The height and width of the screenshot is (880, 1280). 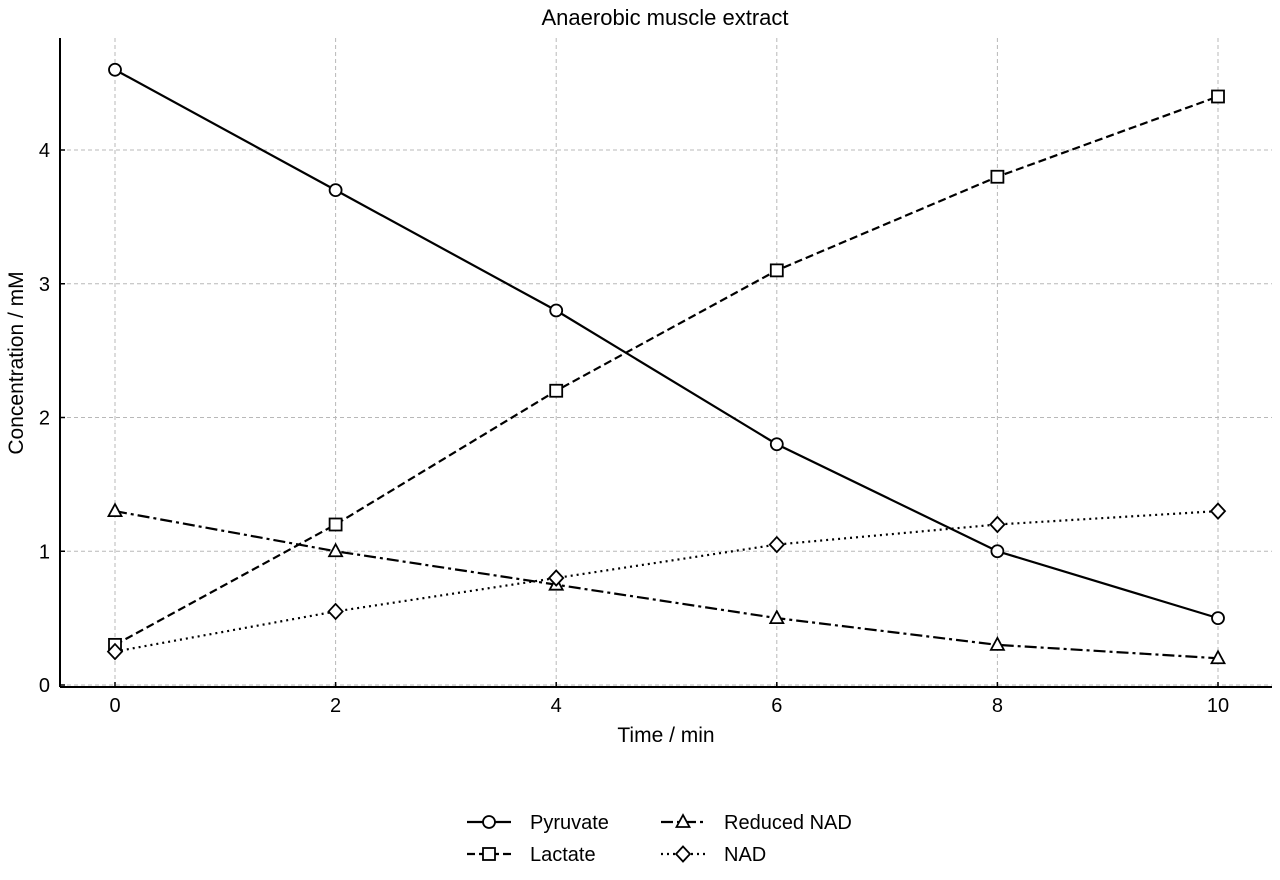 I want to click on x-tick-label: 4, so click(x=556, y=706).